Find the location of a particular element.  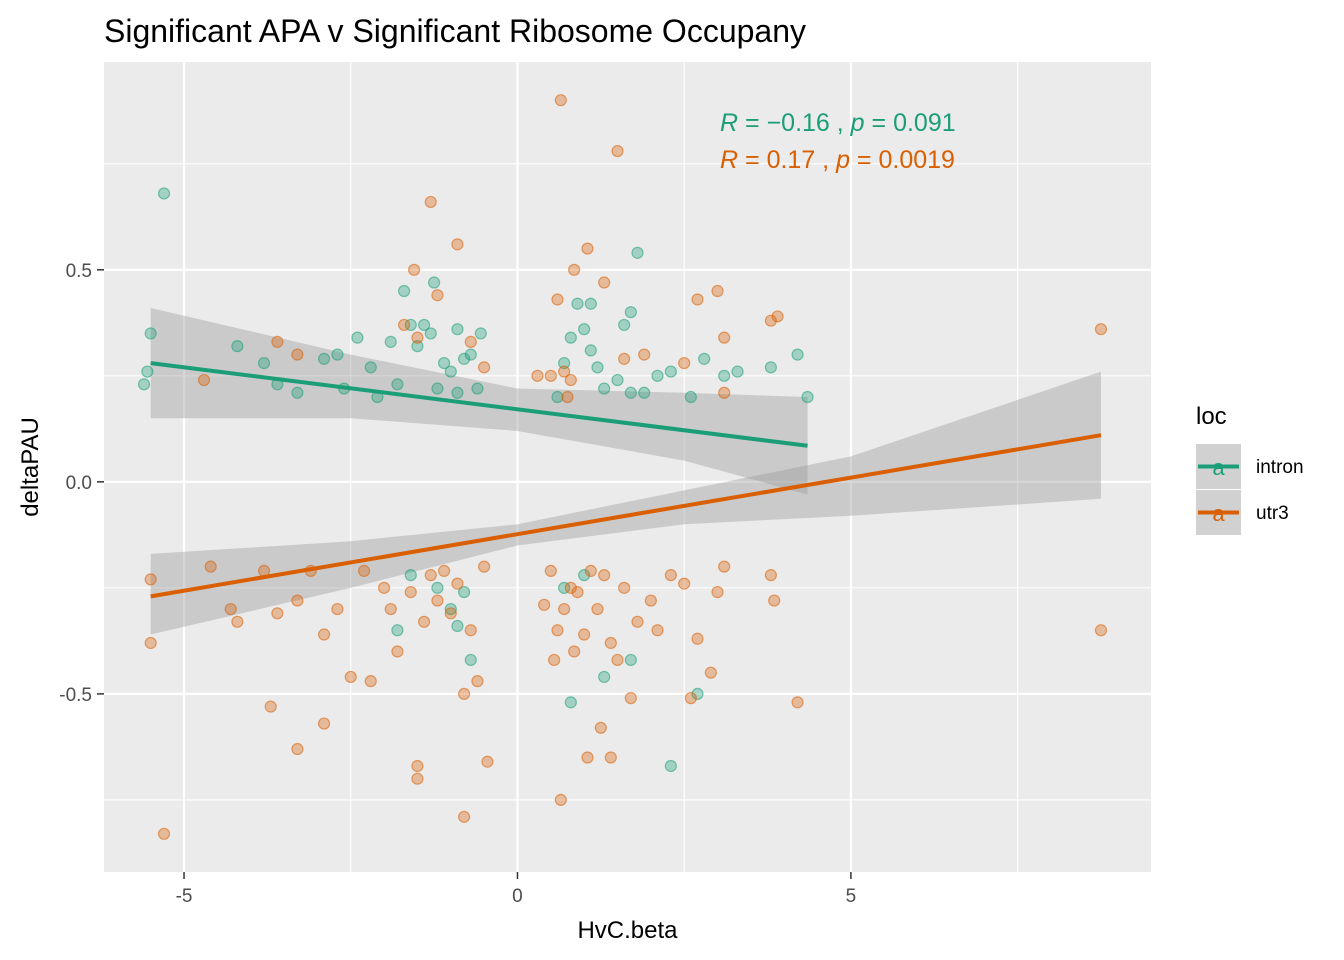

annotation-intron: R = −0.16 , p = 0.091 is located at coordinates (838, 123).